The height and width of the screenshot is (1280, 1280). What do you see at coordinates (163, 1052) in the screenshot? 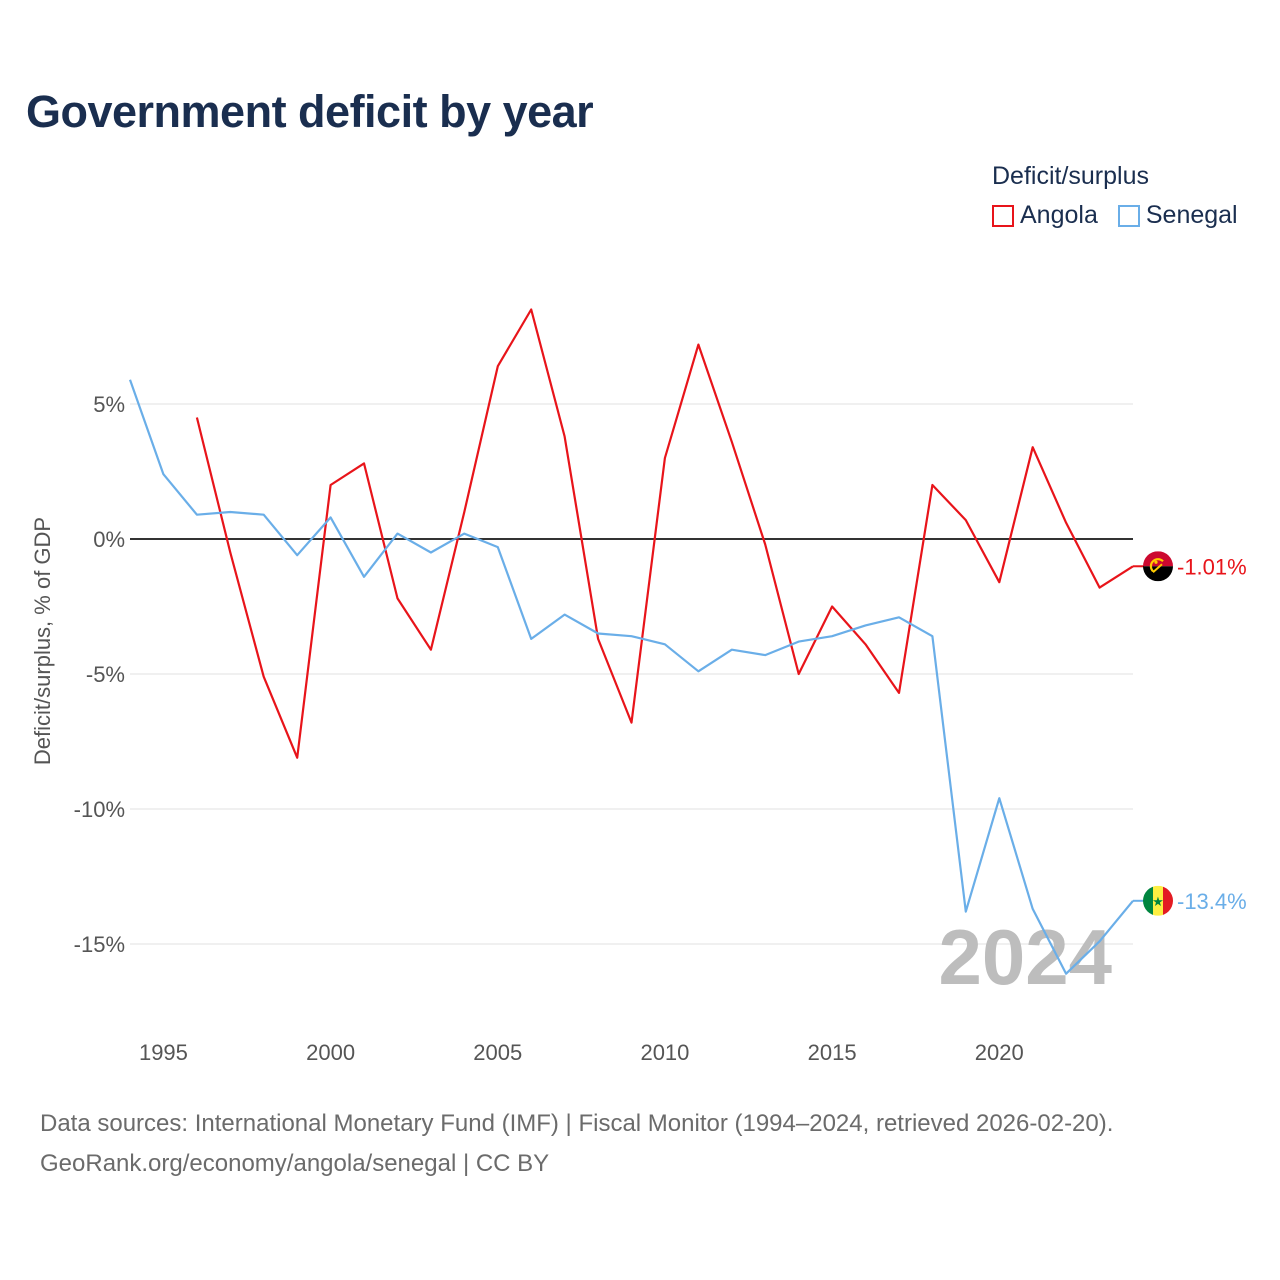
I see `x-tick-label: 1995` at bounding box center [163, 1052].